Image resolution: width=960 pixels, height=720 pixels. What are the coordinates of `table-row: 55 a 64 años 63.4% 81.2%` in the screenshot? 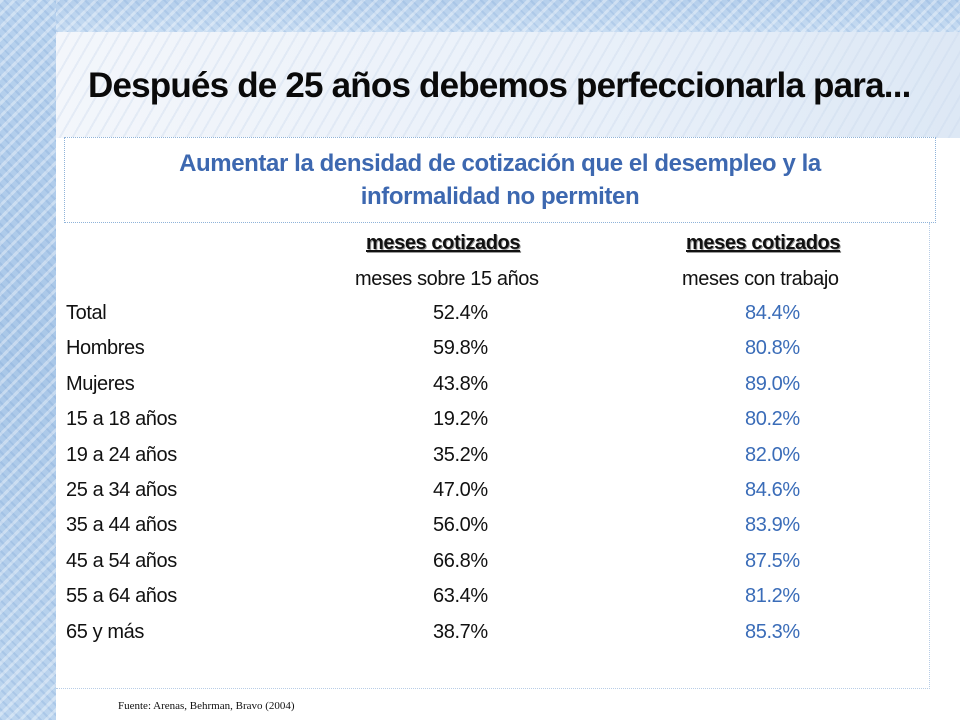 It's located at (480, 596).